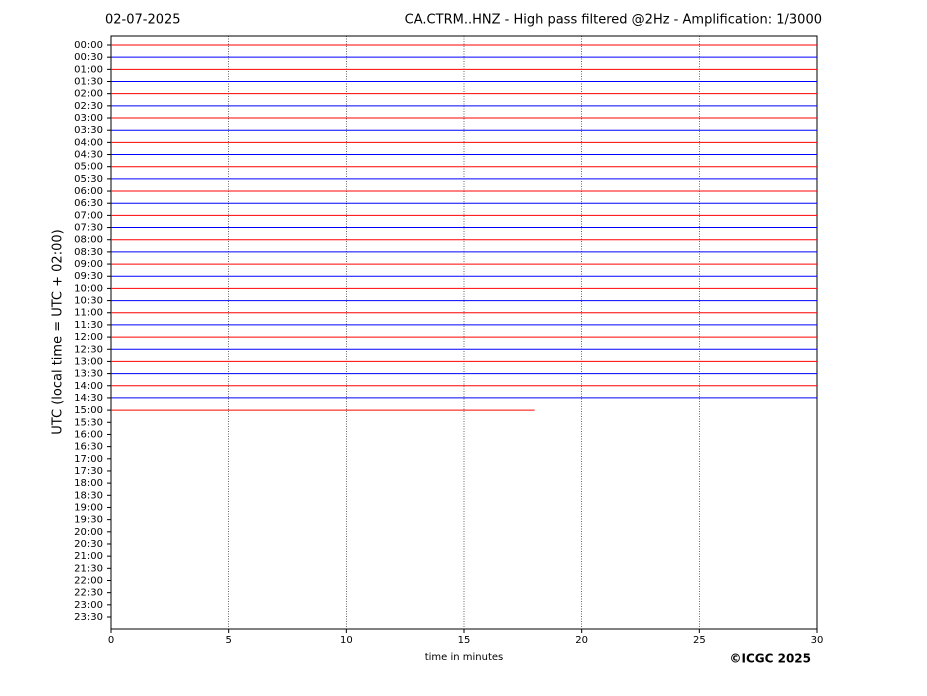 This screenshot has height=696, width=927. I want to click on y-tick-label: 01:30, so click(88, 82).